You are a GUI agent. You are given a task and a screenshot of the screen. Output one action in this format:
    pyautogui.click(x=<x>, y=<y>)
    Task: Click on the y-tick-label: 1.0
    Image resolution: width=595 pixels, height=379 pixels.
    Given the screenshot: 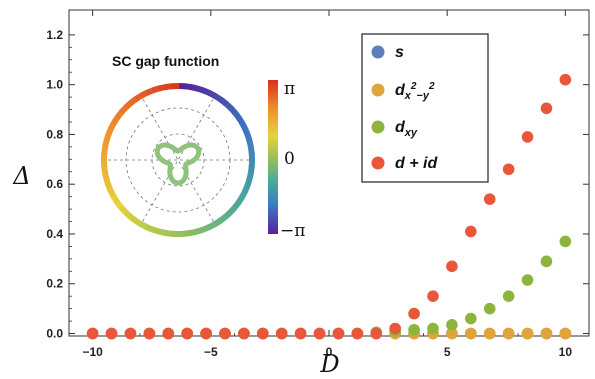 What is the action you would take?
    pyautogui.click(x=54, y=85)
    